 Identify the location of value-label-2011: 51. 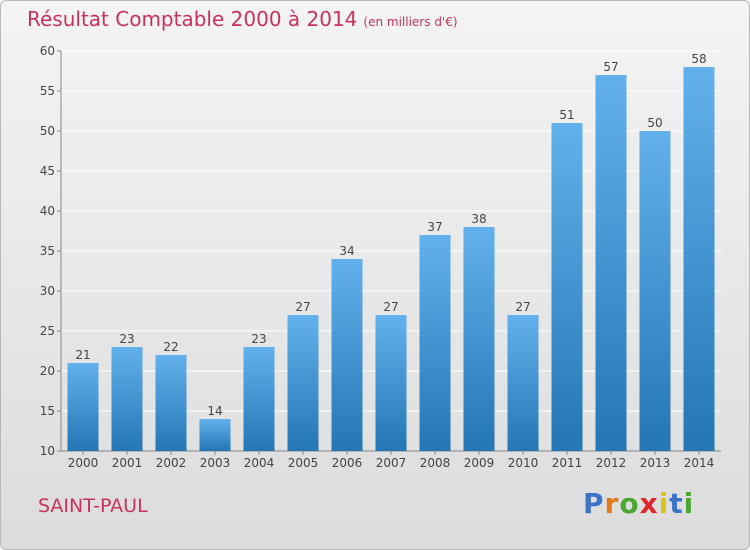
(566, 115).